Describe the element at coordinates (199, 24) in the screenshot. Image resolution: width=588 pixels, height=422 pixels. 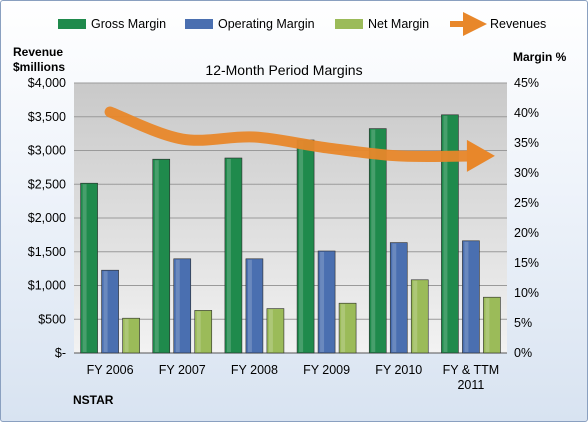
I see `legend-swatch-operating-margin` at that location.